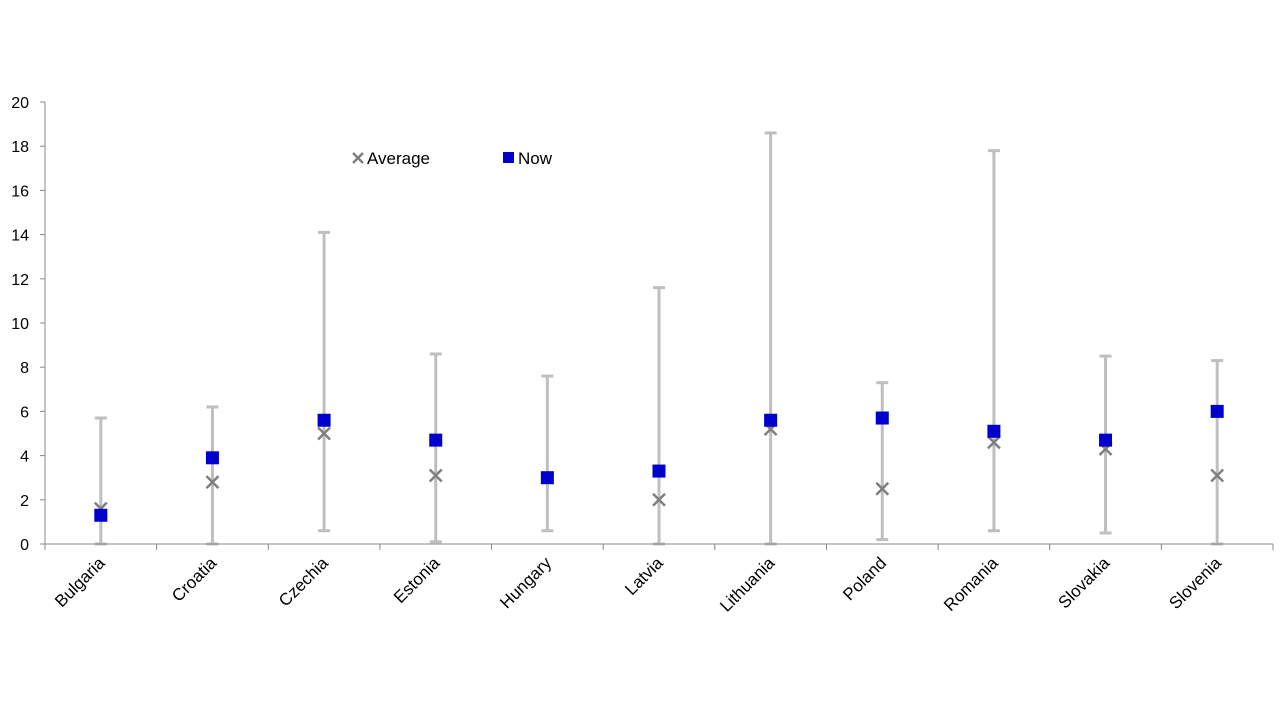 This screenshot has height=720, width=1280. Describe the element at coordinates (1195, 583) in the screenshot. I see `x-tick-label: Slovenia` at that location.